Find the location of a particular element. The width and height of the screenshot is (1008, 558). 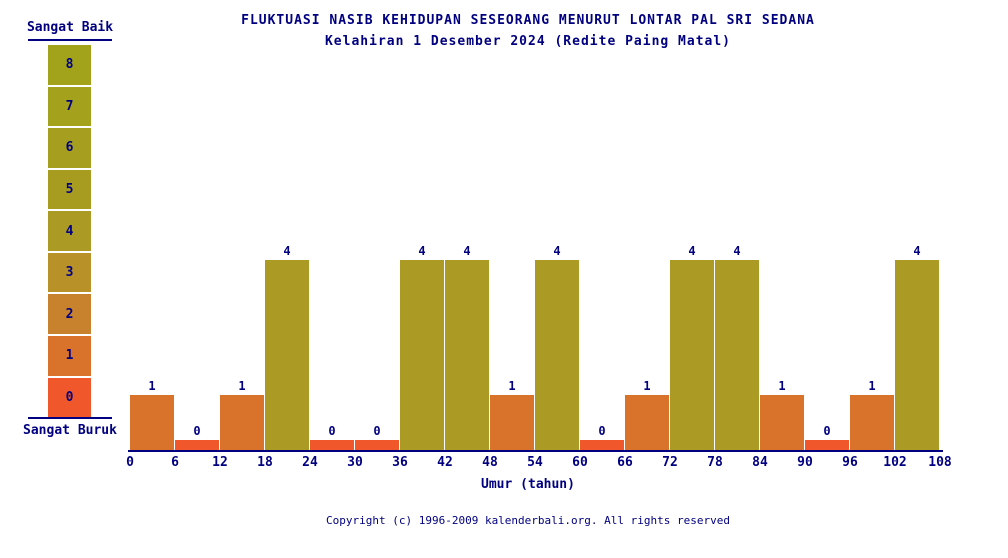

legend-cell-2: 2 is located at coordinates (69, 314).